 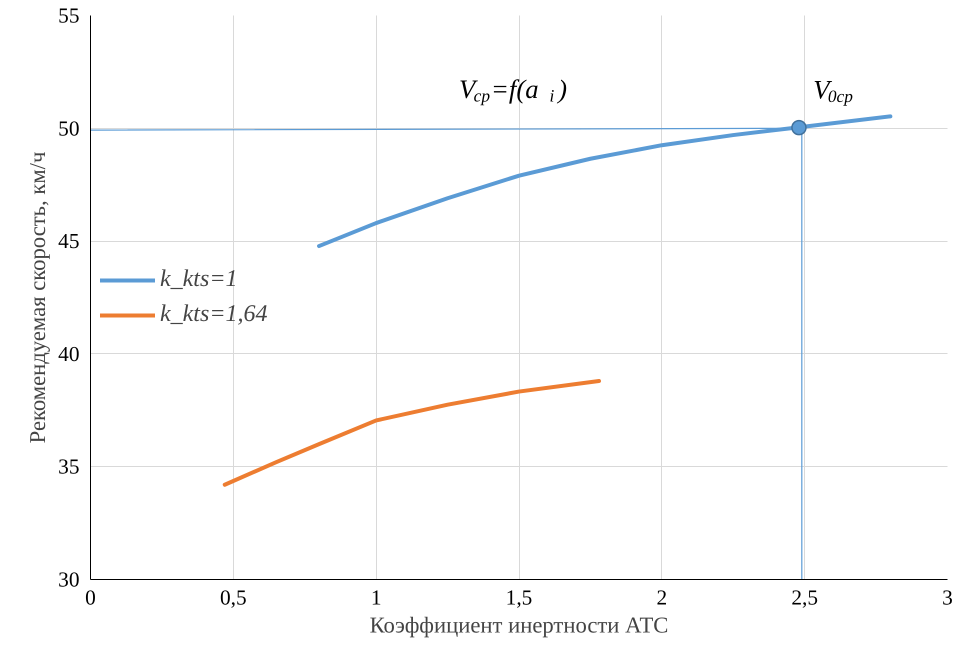 I want to click on y-tick-label: 55, so click(x=69, y=16).